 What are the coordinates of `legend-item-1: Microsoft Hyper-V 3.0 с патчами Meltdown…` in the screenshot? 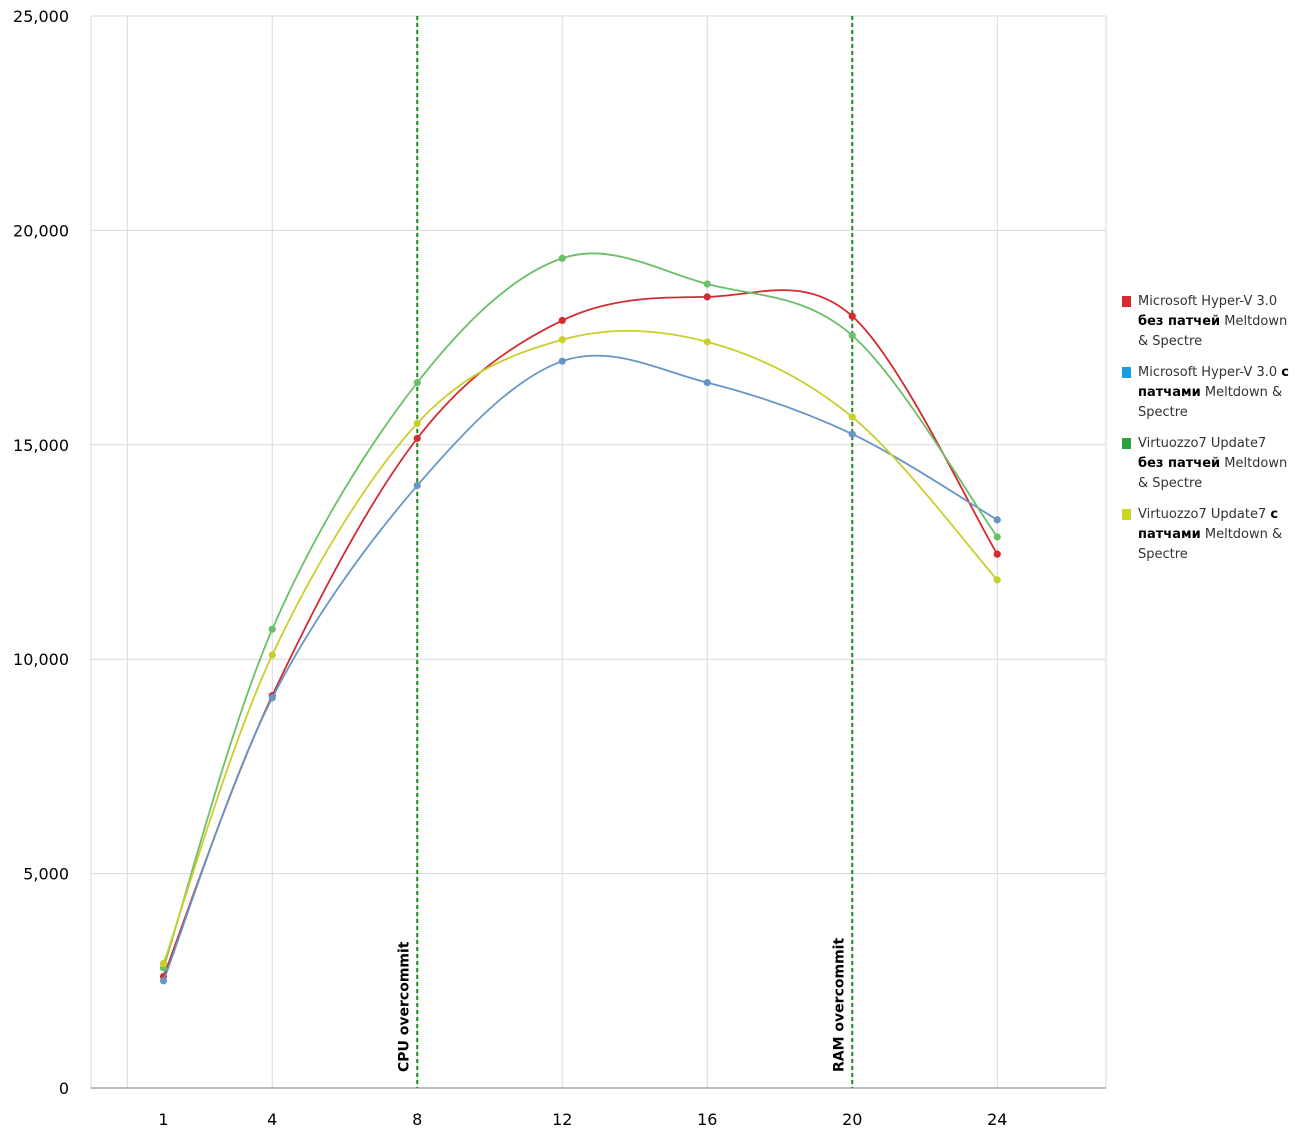 It's located at (1208, 393).